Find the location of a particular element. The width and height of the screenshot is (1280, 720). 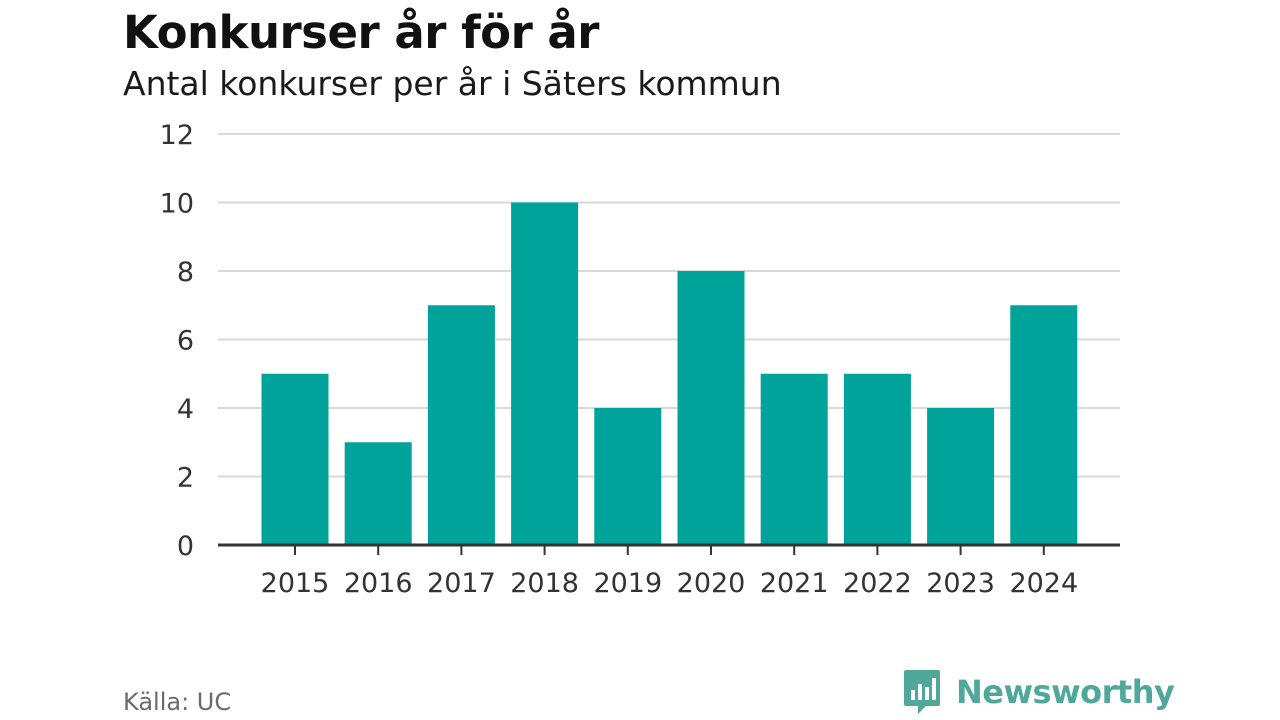

y-tick-label: 6 is located at coordinates (185, 341).